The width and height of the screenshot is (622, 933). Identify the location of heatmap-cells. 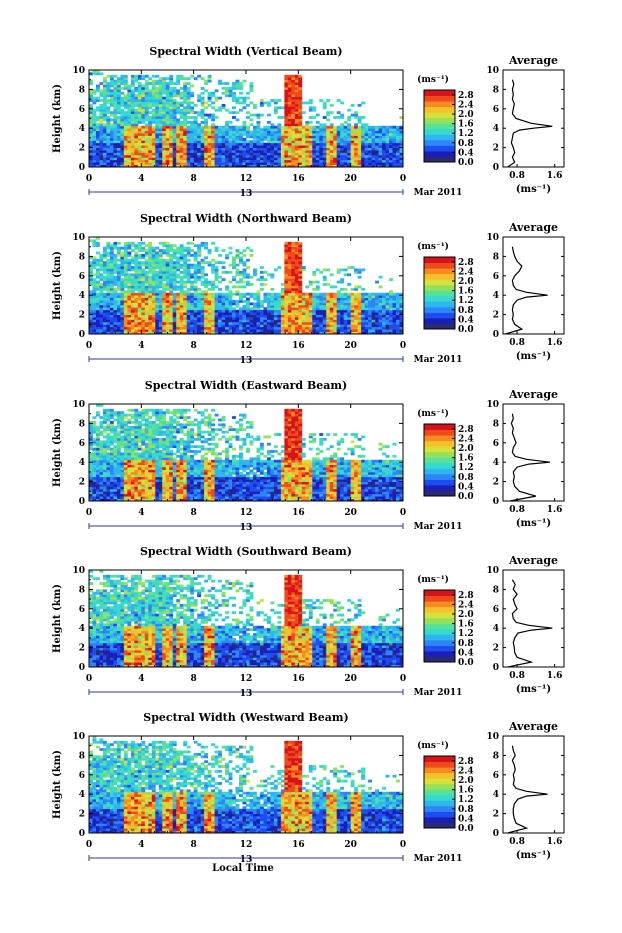
(246, 285).